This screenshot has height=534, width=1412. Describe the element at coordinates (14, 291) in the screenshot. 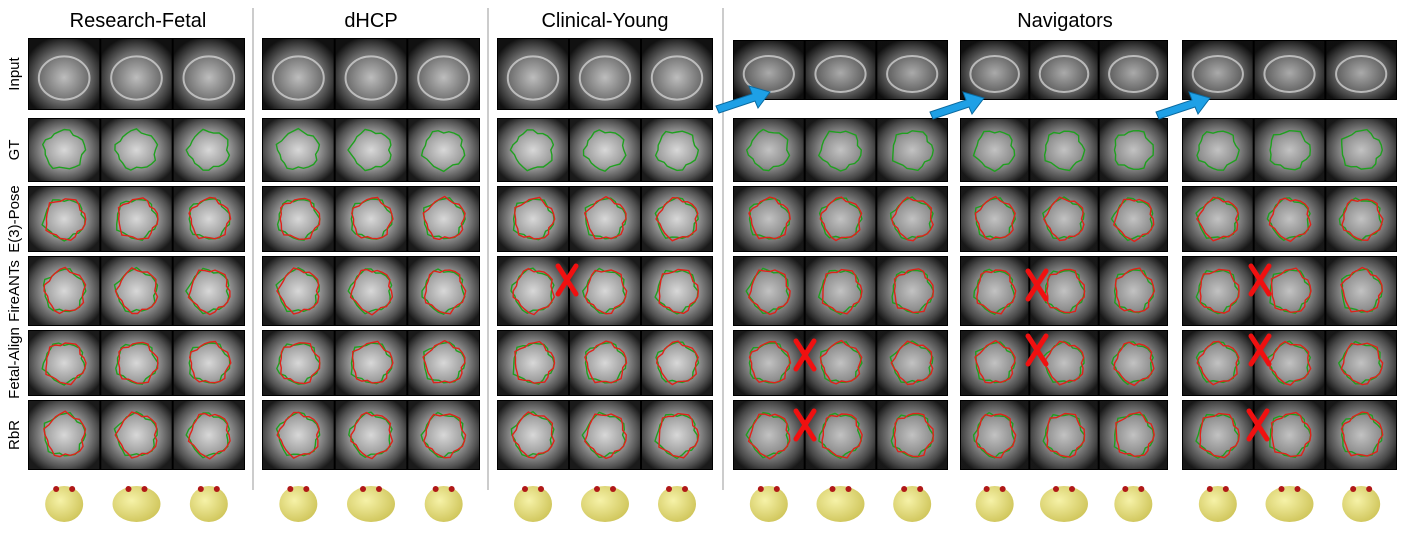

I see `row-label: FireANTs` at that location.